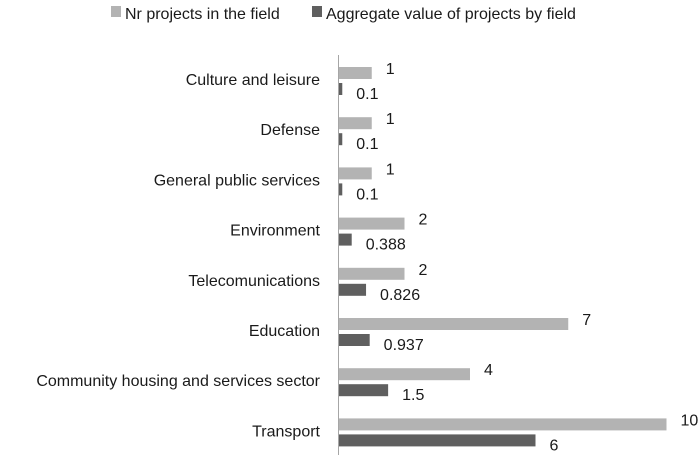  Describe the element at coordinates (284, 331) in the screenshot. I see `category-label: Education` at that location.